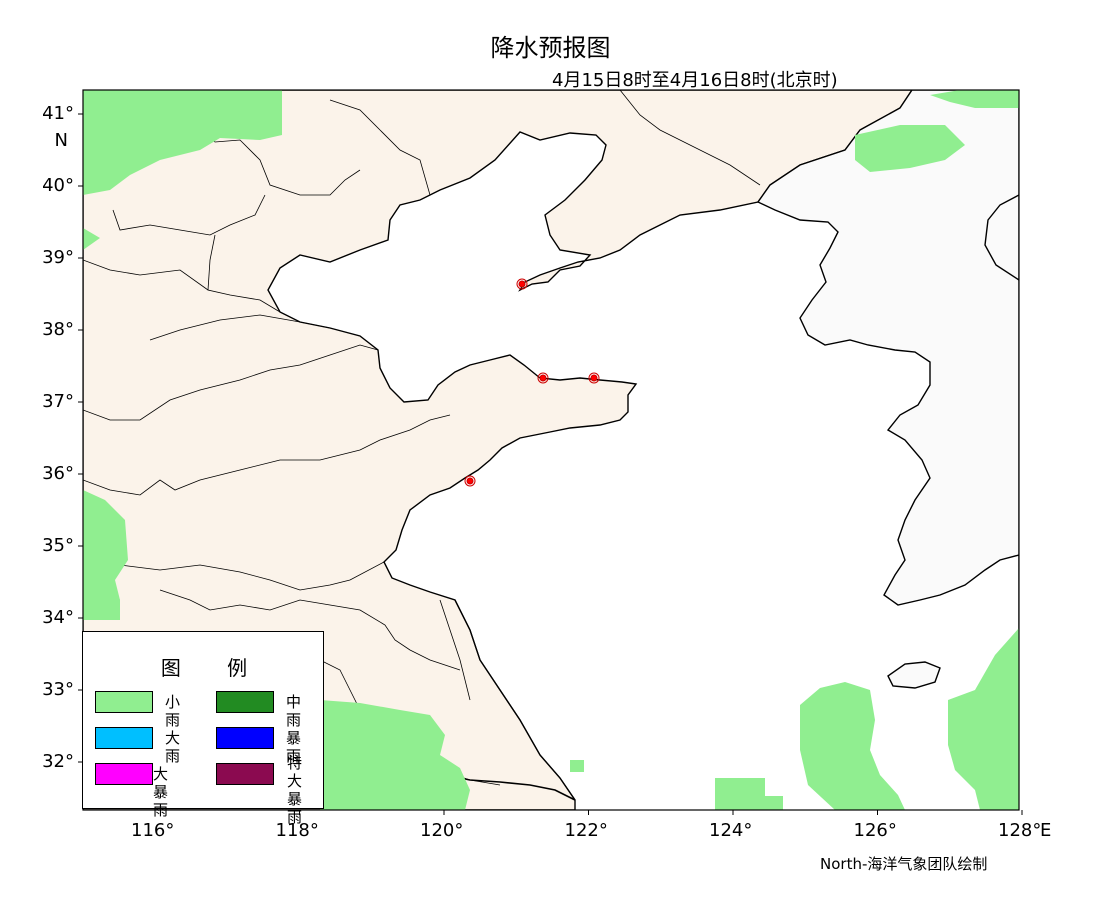 The image size is (1101, 900). I want to click on legend-title: 图 例, so click(214, 668).